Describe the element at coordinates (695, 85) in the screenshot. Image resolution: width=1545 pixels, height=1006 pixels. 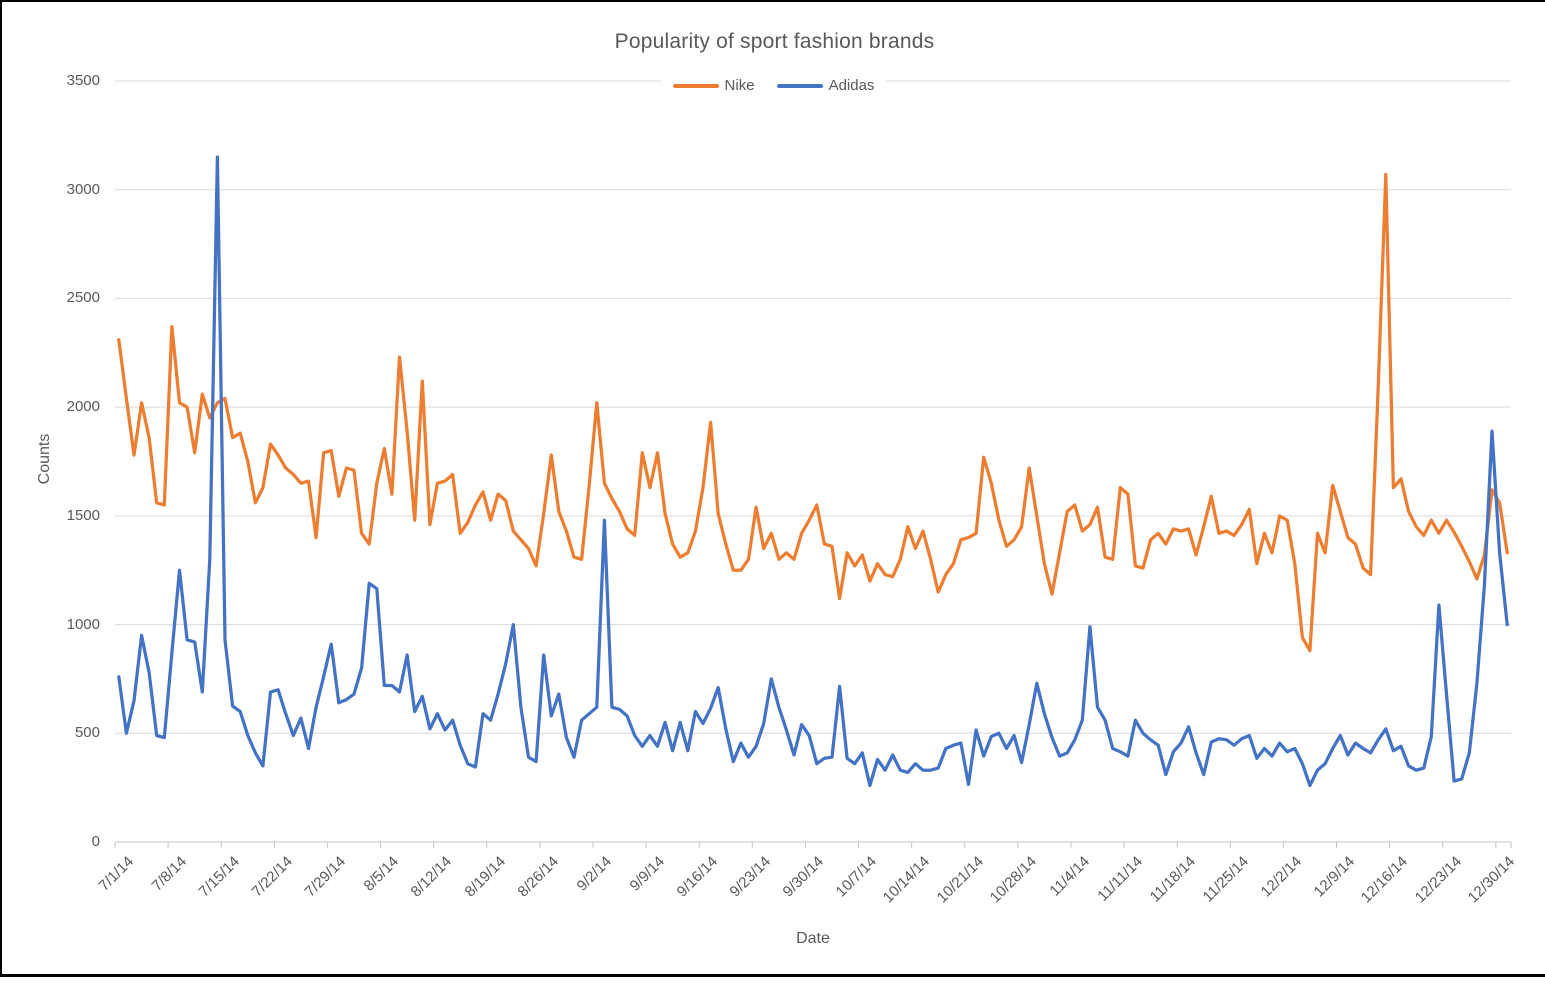
I see `nike-line-swatch` at that location.